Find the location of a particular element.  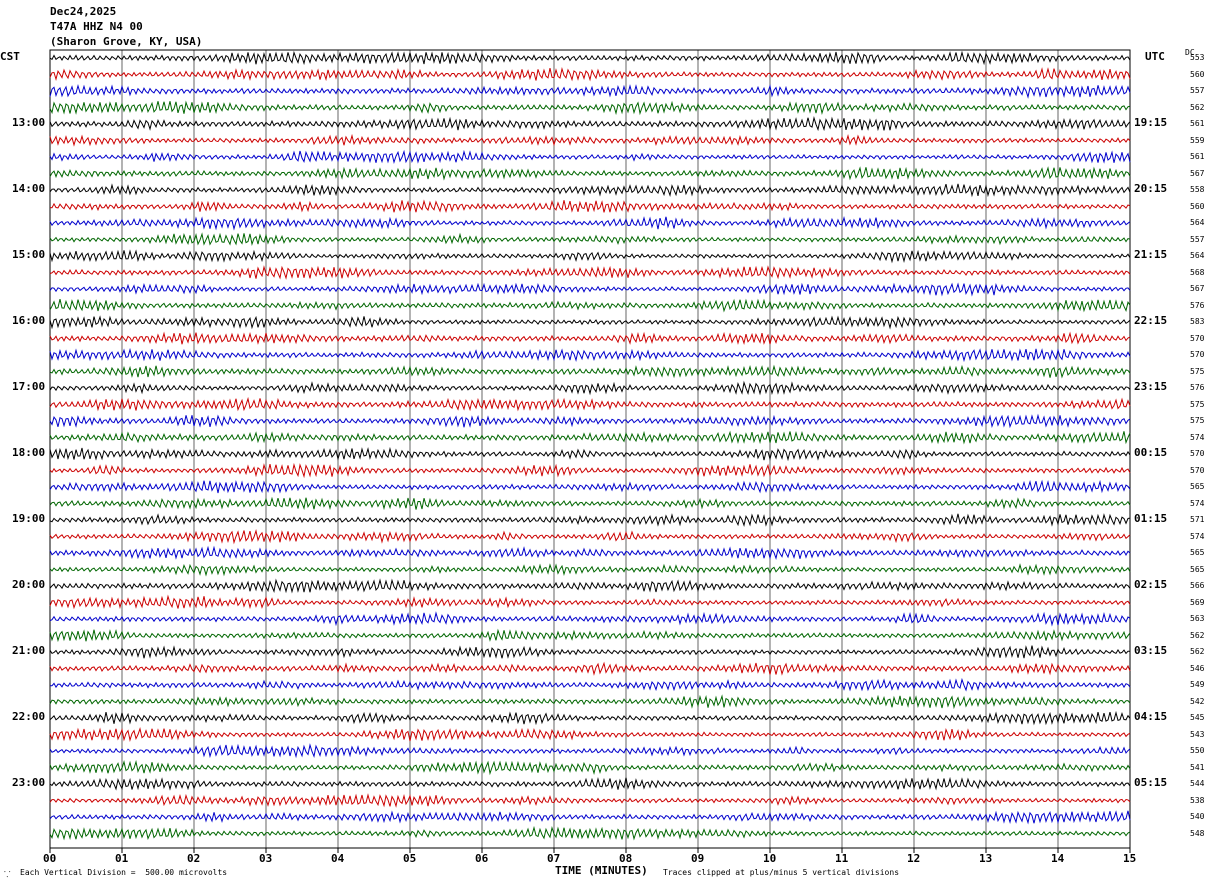

dc-offset-label: 568 is located at coordinates (1197, 272).